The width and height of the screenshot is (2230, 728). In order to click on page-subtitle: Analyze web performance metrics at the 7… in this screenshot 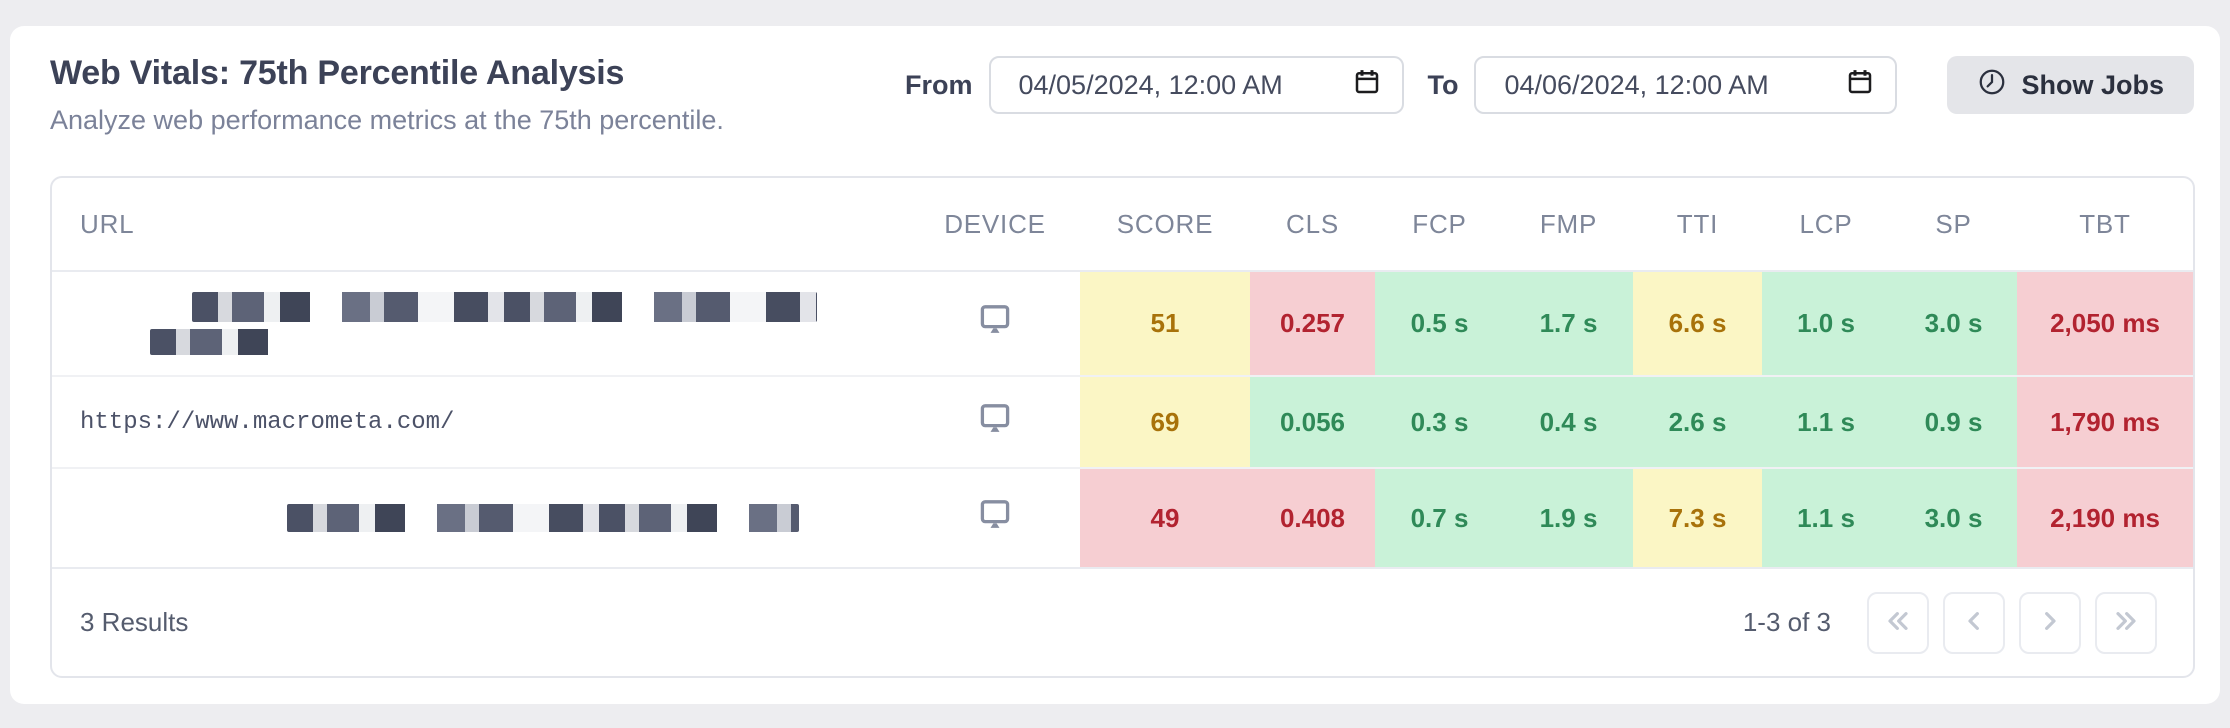, I will do `click(387, 120)`.